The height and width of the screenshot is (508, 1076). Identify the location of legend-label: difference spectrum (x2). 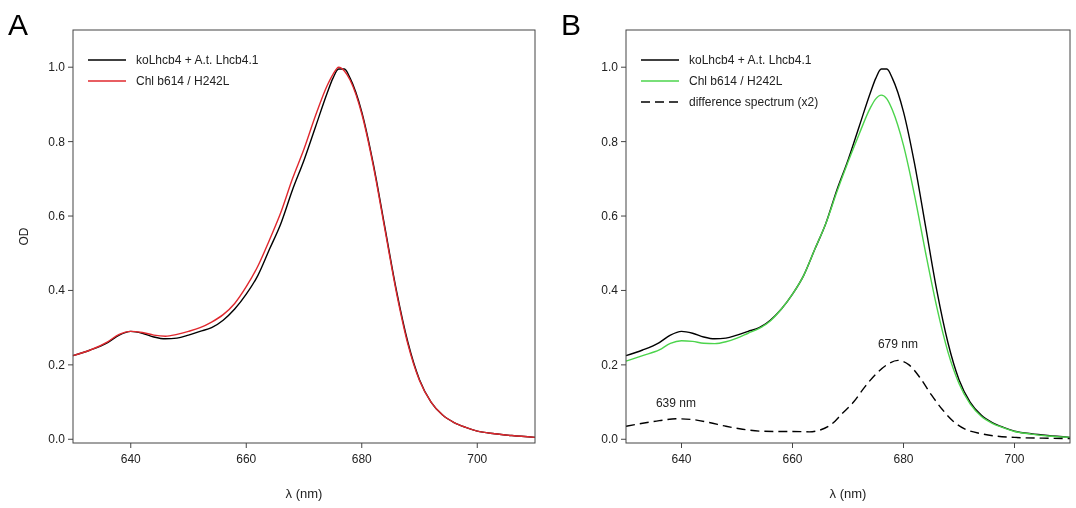
(754, 102).